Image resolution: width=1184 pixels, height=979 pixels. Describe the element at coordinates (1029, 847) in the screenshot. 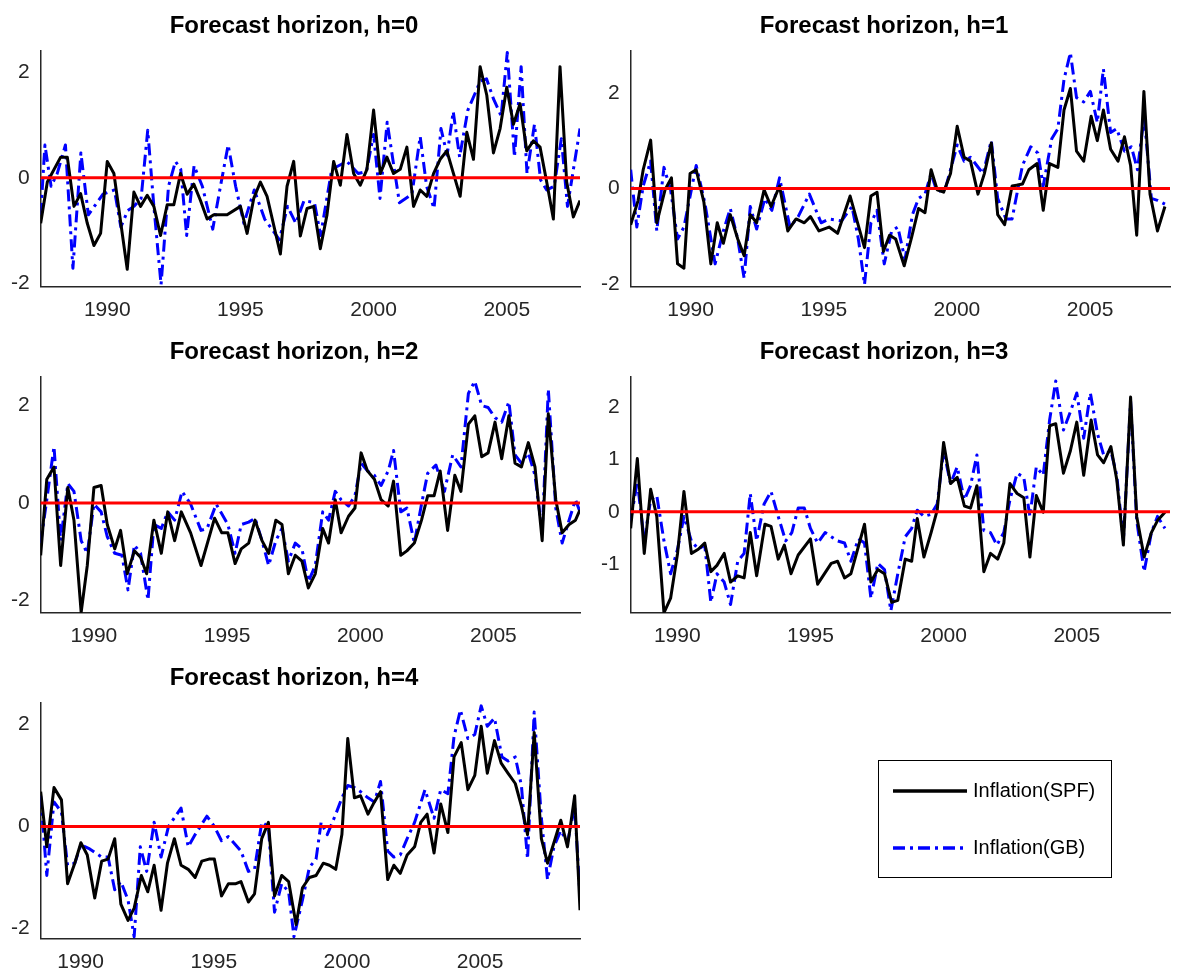

I see `legend-label: Inflation(GB)` at that location.